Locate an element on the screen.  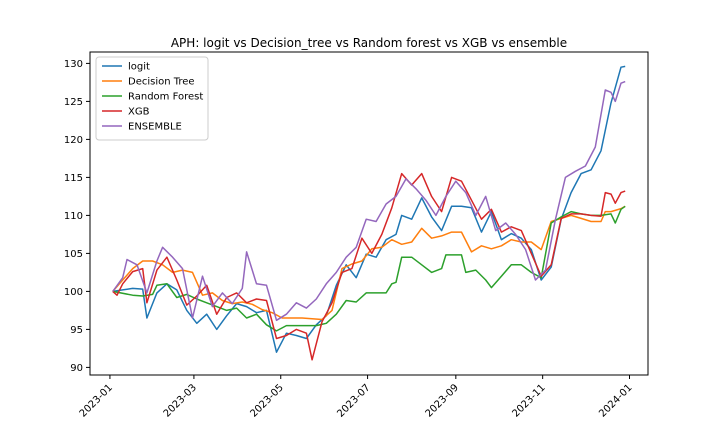
legend-label: Decision Tree is located at coordinates (161, 82).